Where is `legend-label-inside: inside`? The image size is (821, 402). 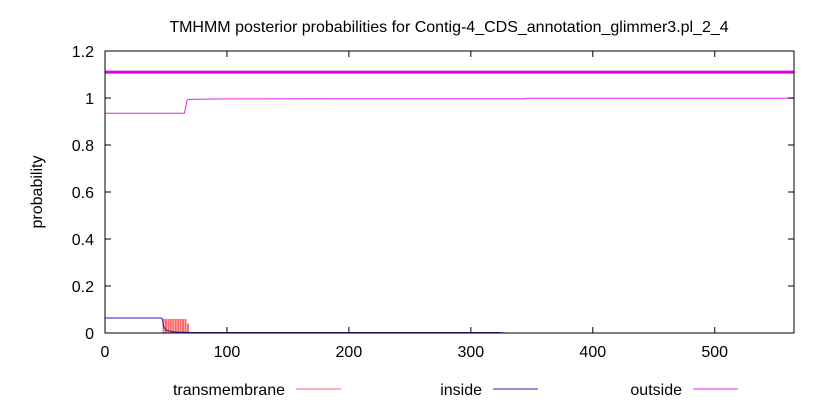 legend-label-inside: inside is located at coordinates (461, 390).